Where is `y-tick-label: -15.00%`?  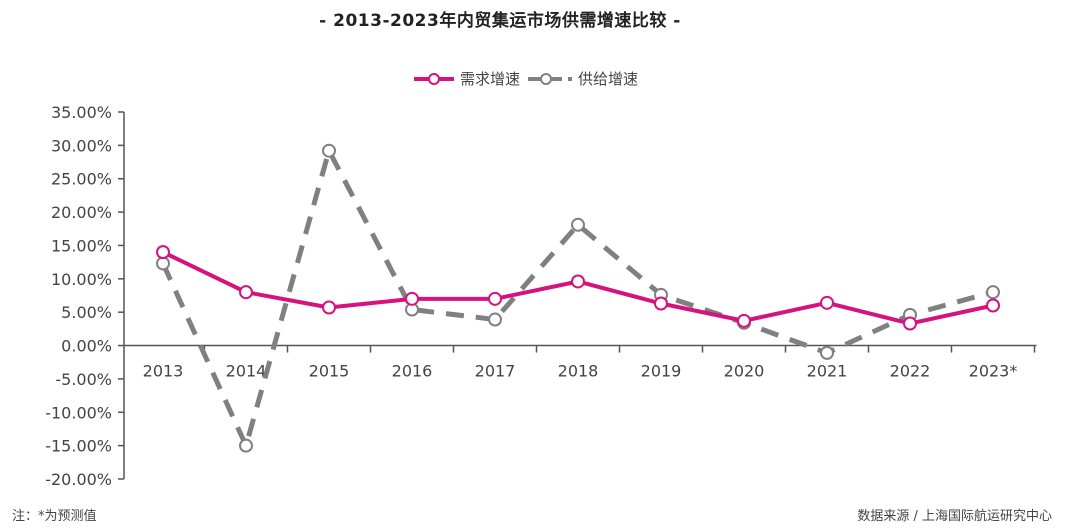 y-tick-label: -15.00% is located at coordinates (78, 446).